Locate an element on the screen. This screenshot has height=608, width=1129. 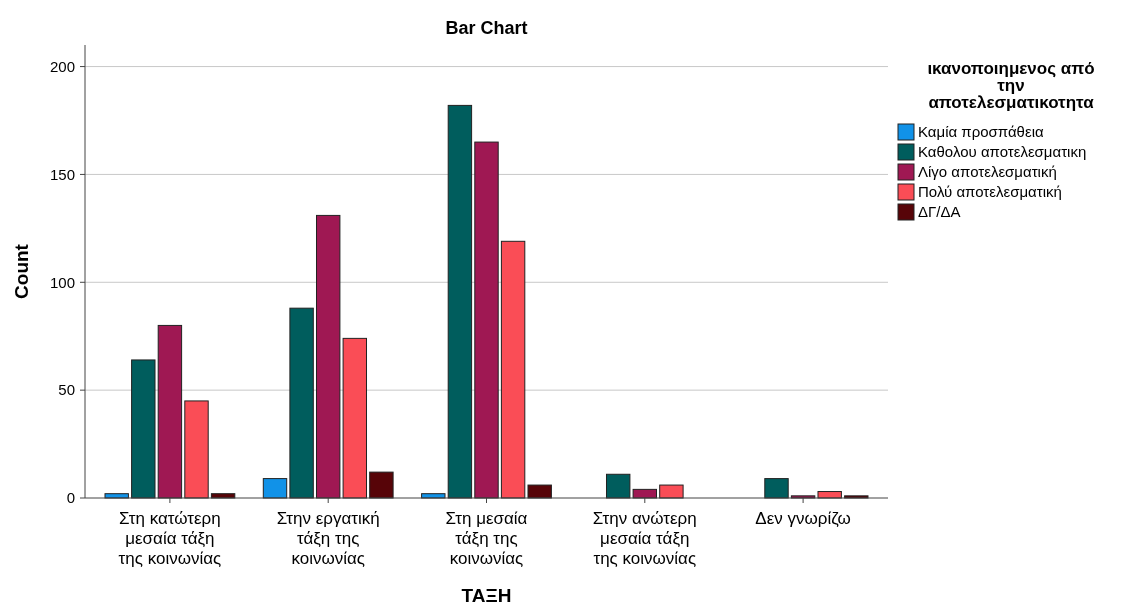
x-axis-title: ΤΑΞΗ is located at coordinates (486, 595).